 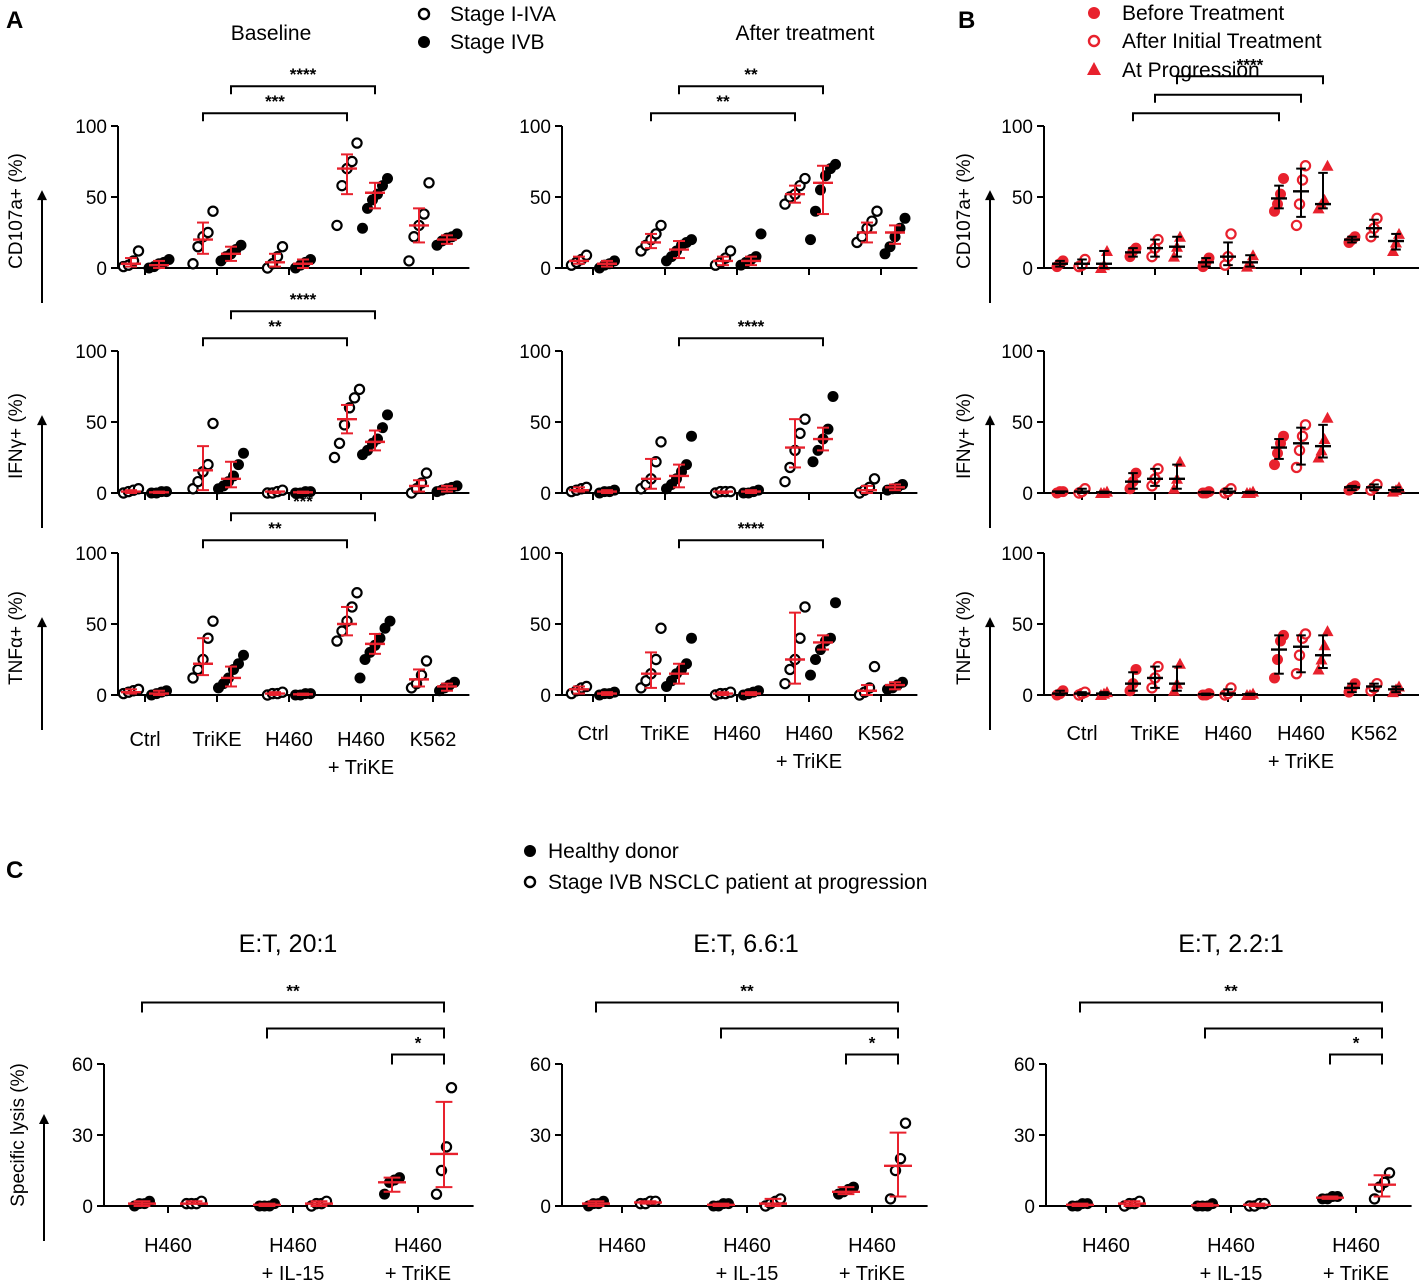 I want to click on chart-A-after-cd107a: 0 50 100 ** **, so click(x=718, y=172).